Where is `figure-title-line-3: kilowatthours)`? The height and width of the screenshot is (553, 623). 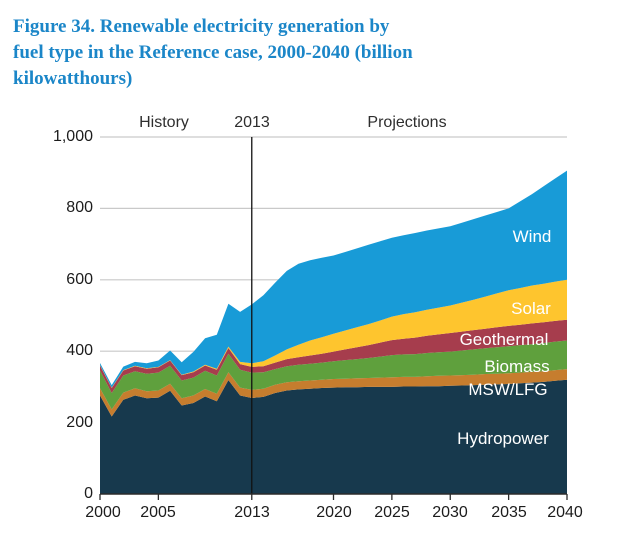 figure-title-line-3: kilowatthours) is located at coordinates (73, 78).